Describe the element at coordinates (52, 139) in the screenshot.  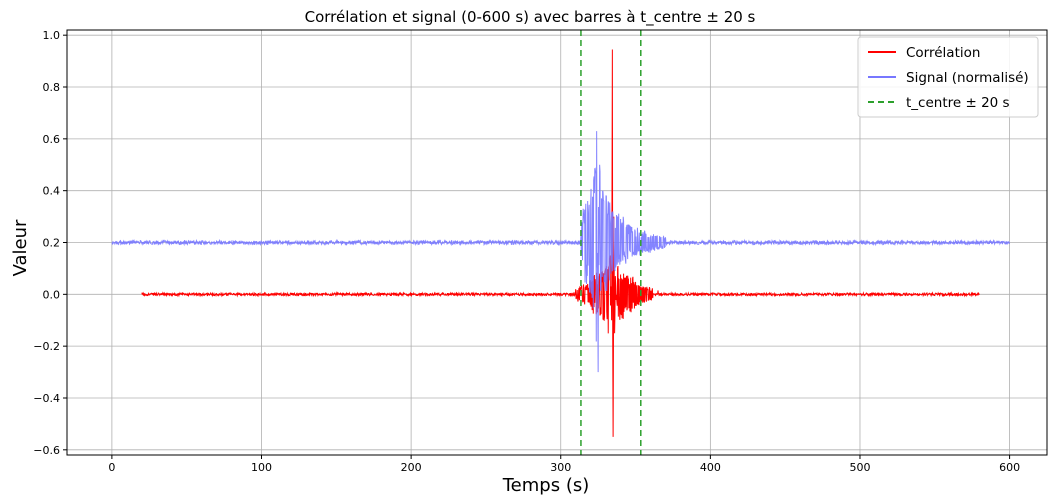
I see `y-tick-label: 0.6` at that location.